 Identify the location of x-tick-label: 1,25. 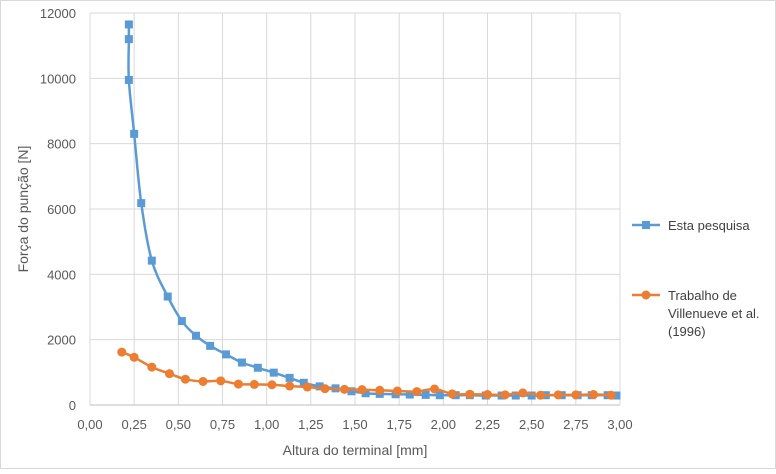
(310, 424).